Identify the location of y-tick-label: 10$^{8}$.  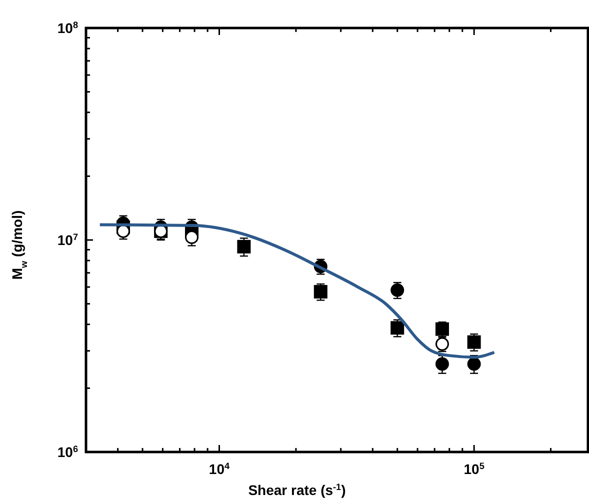
(67, 28).